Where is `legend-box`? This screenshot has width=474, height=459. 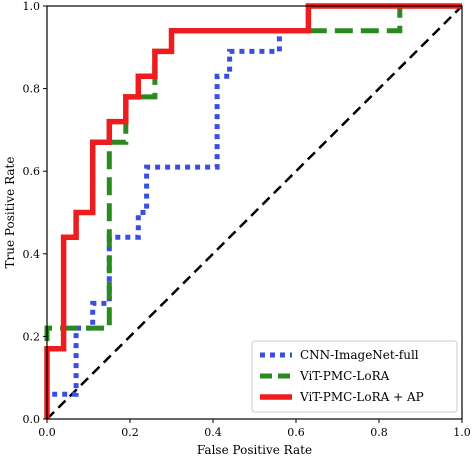
legend-box is located at coordinates (354, 376).